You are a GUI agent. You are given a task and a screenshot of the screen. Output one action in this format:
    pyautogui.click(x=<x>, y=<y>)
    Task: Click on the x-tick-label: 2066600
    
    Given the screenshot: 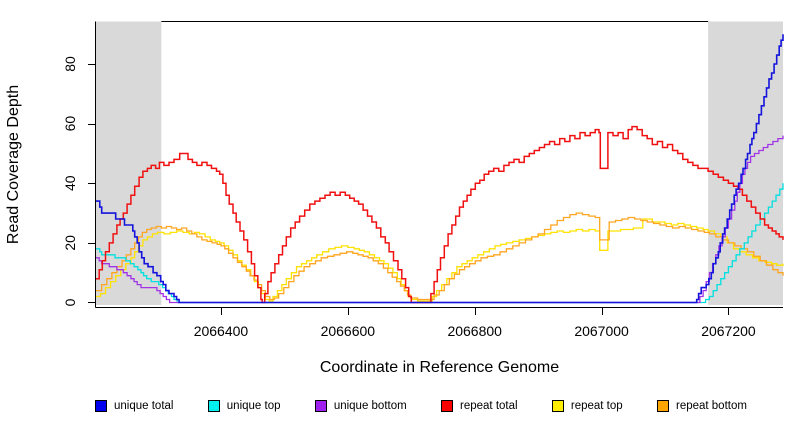 What is the action you would take?
    pyautogui.click(x=348, y=331)
    